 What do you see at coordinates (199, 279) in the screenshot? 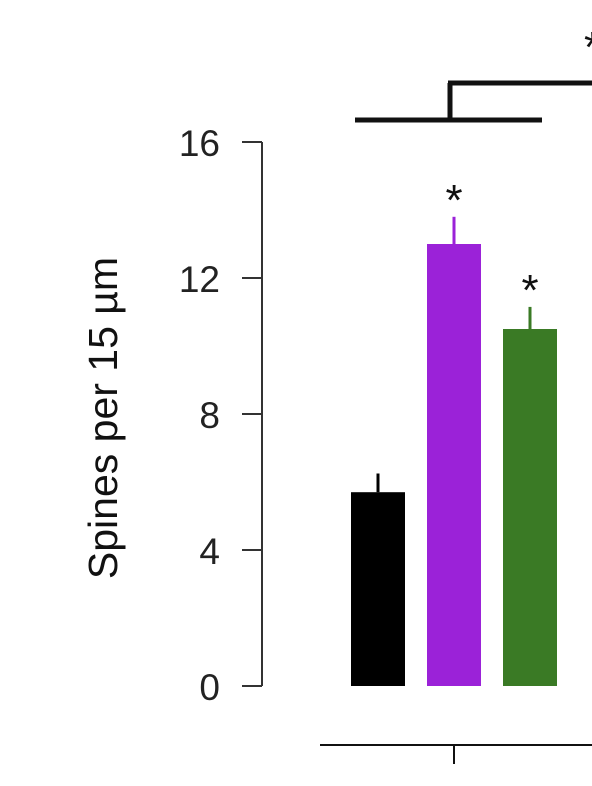
I see `y-tick-label-12: 12` at bounding box center [199, 279].